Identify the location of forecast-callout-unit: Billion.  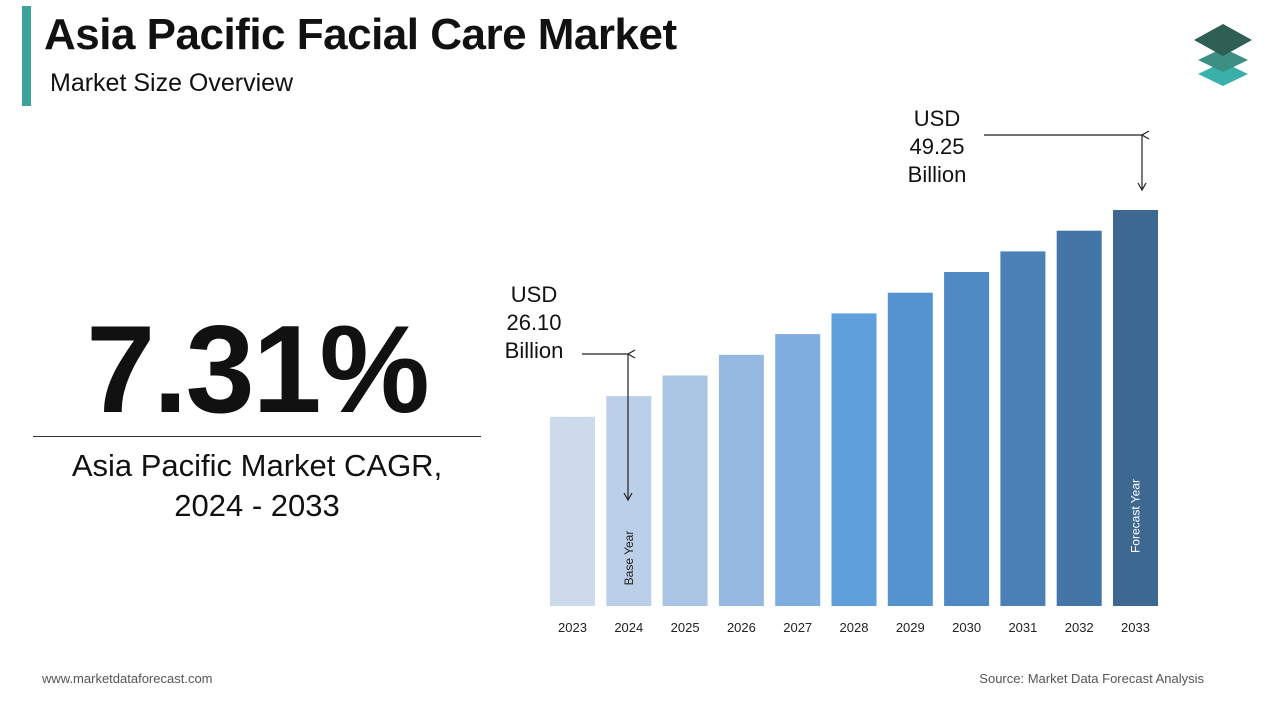
(937, 174).